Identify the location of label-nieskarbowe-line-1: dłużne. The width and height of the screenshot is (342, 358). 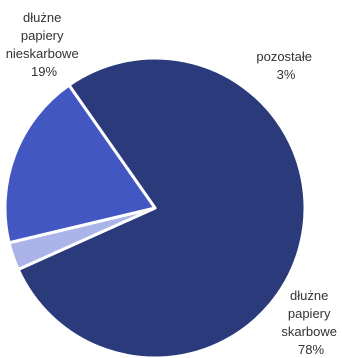
(42, 17).